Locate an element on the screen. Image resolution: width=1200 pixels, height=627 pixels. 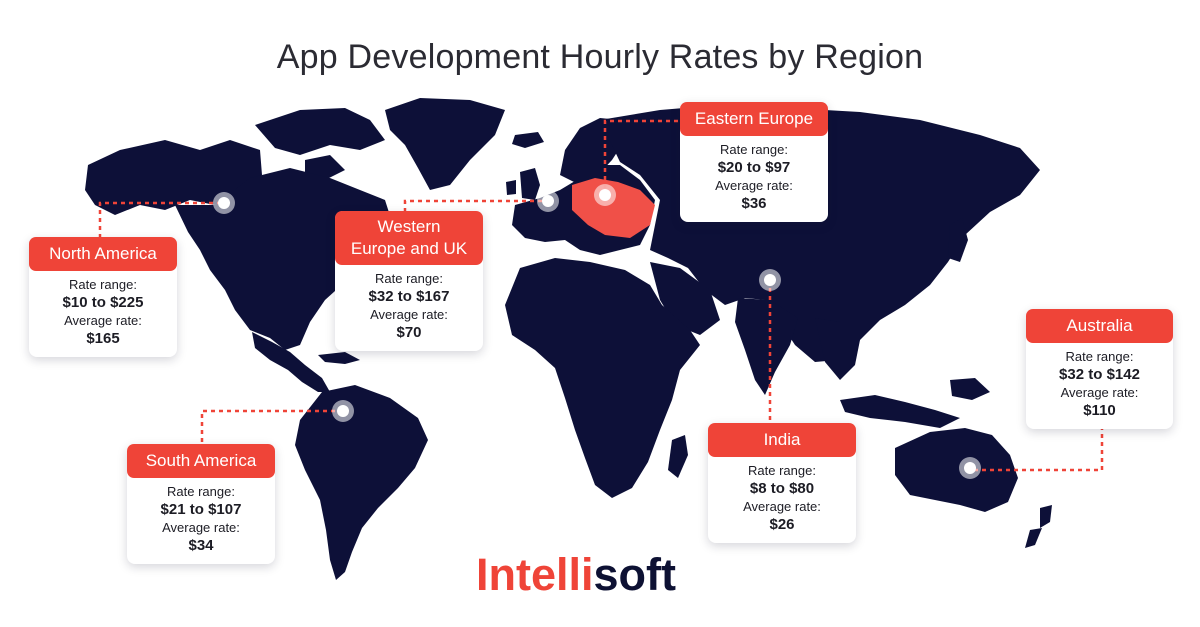
rate-range-value: $20 to $97 is located at coordinates (754, 167).